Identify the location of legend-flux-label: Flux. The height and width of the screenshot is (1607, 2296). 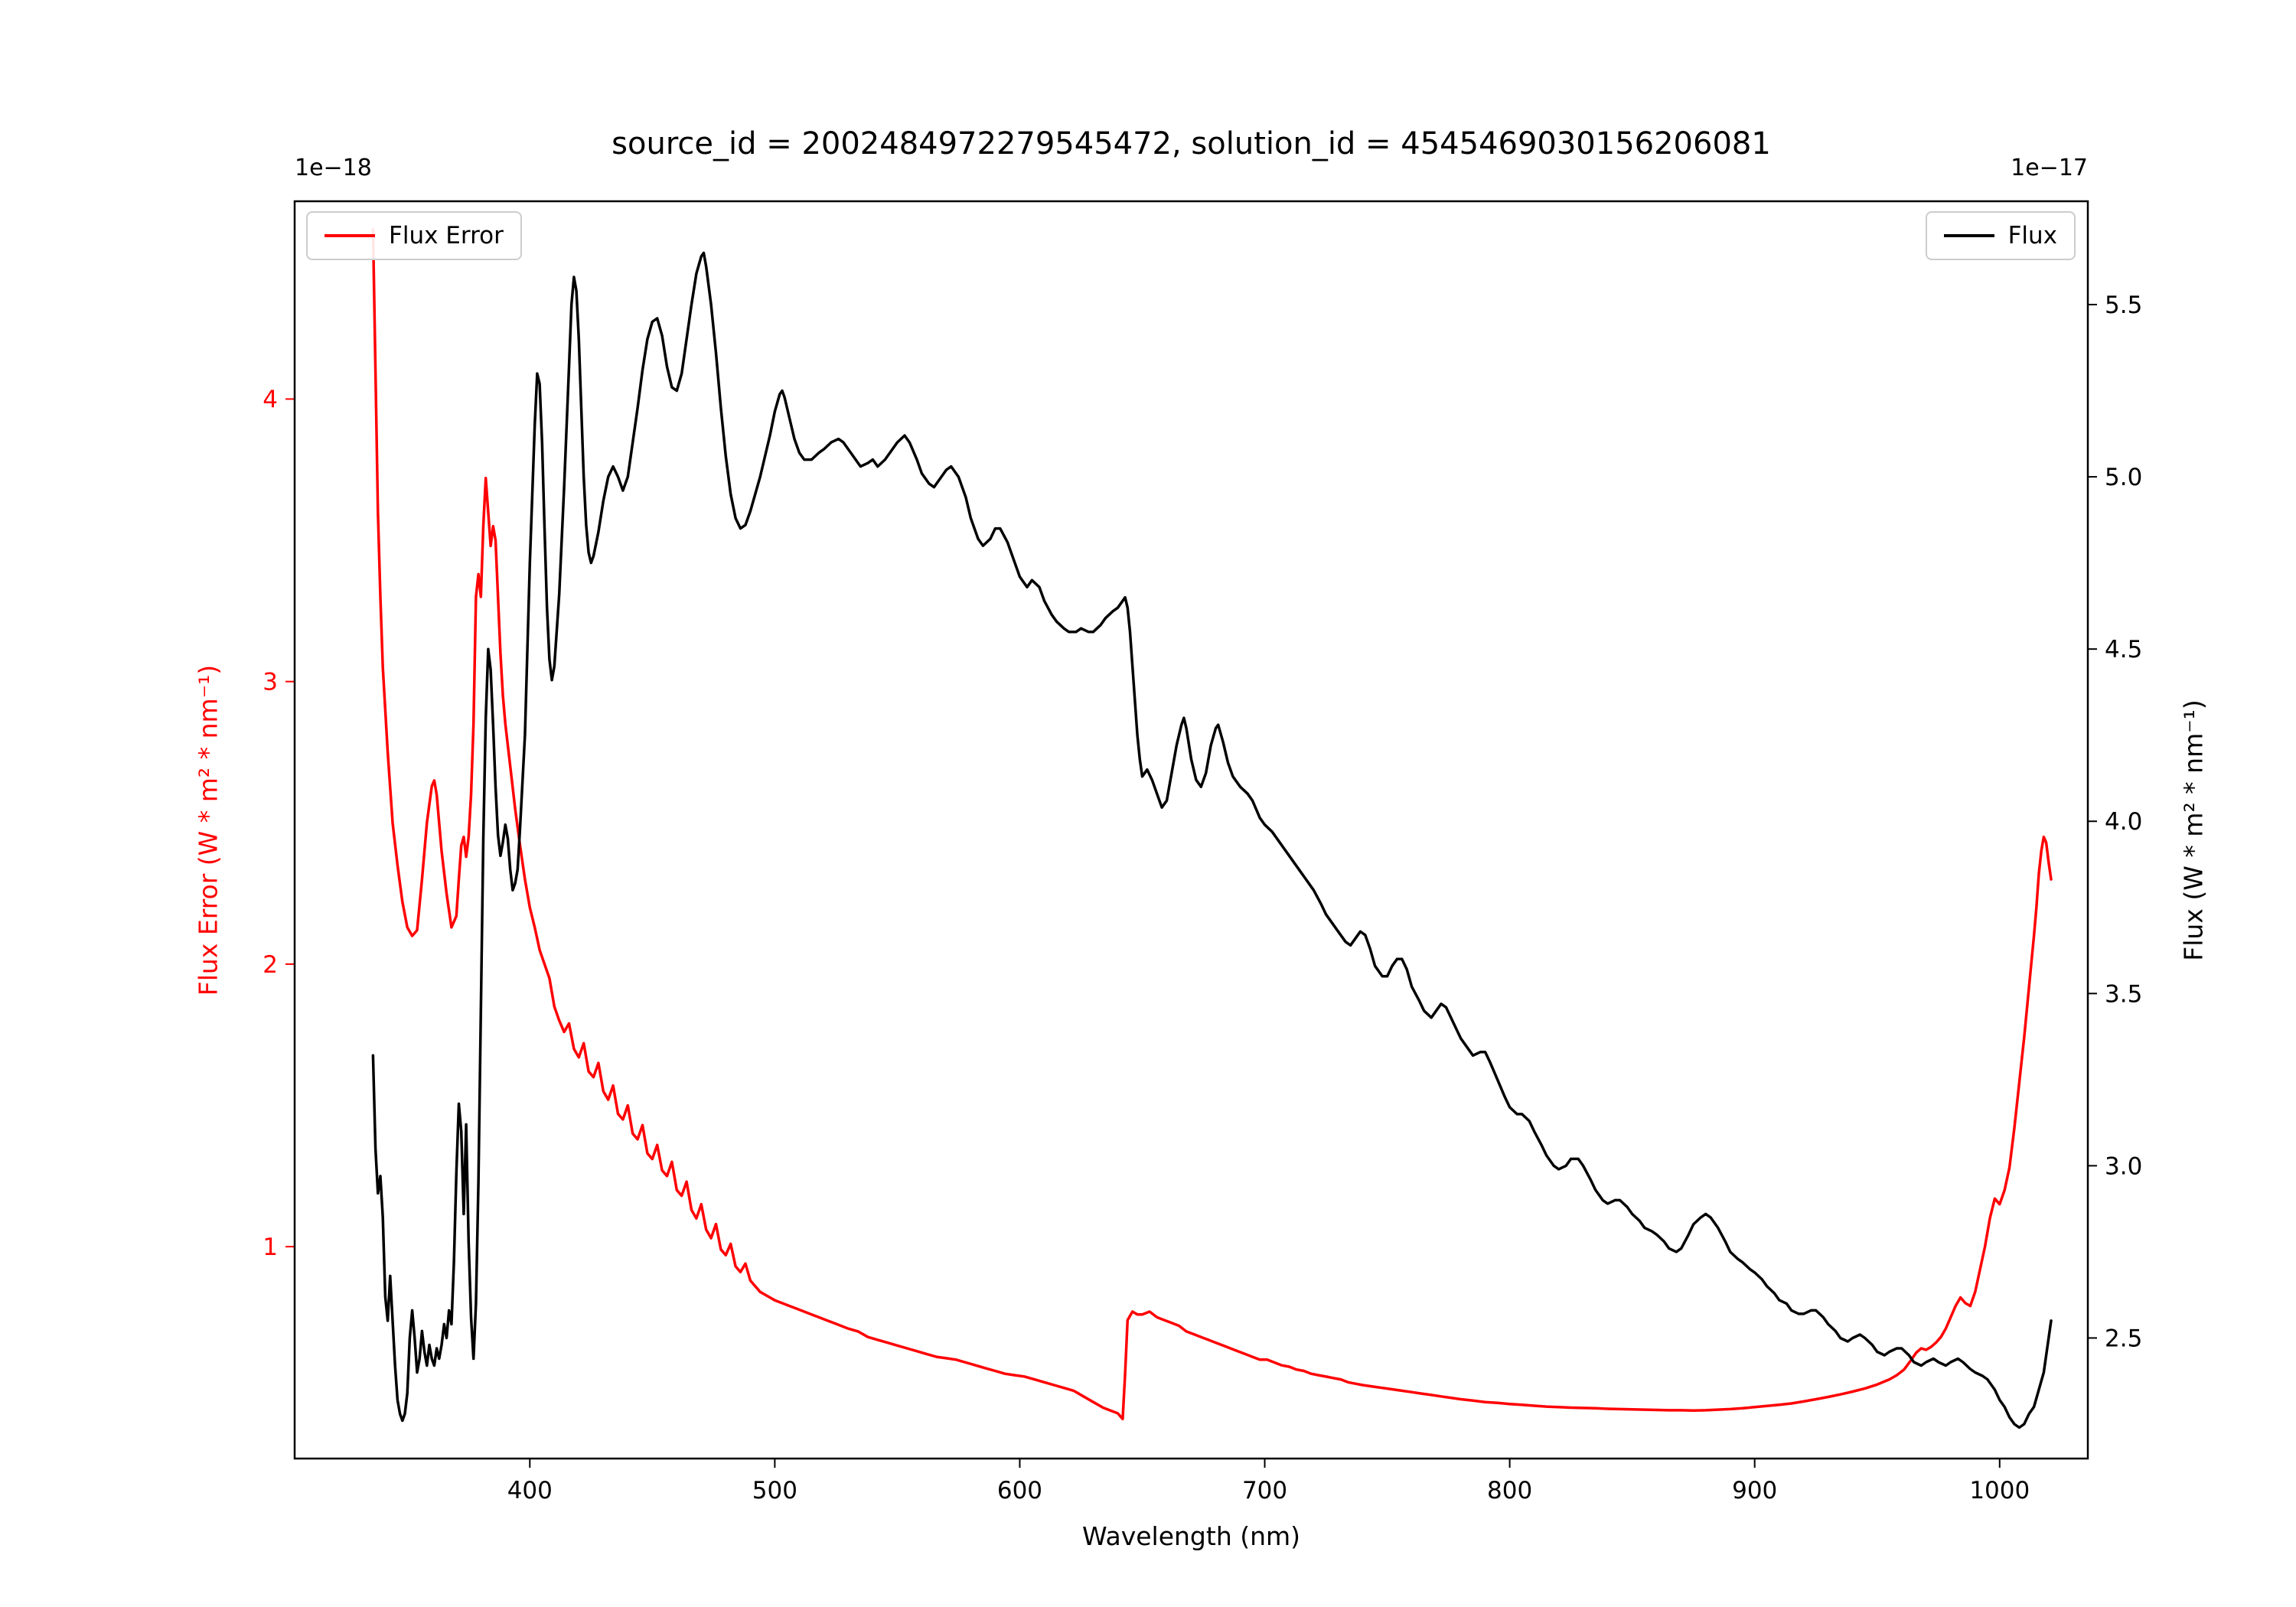
(2032, 235).